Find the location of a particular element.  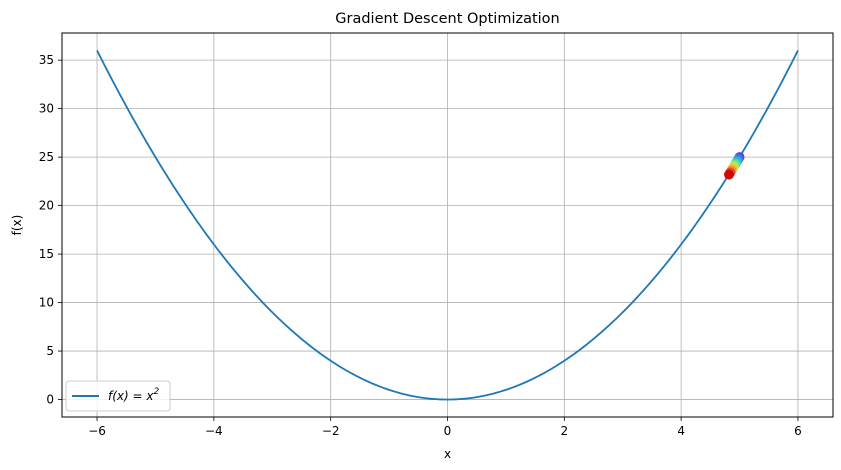

x-axis-ticks: −6 −4 −2 0 2 4 6 is located at coordinates (445, 427).